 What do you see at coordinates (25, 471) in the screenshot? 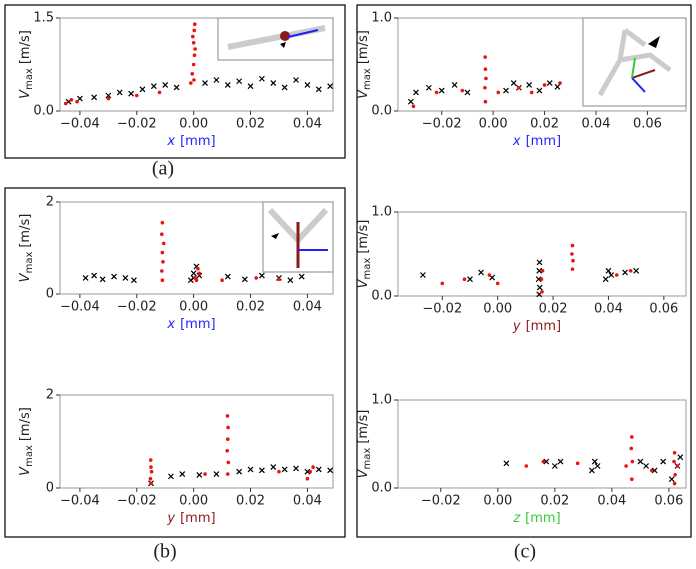
I see `y-axis-symbol: V` at bounding box center [25, 471].